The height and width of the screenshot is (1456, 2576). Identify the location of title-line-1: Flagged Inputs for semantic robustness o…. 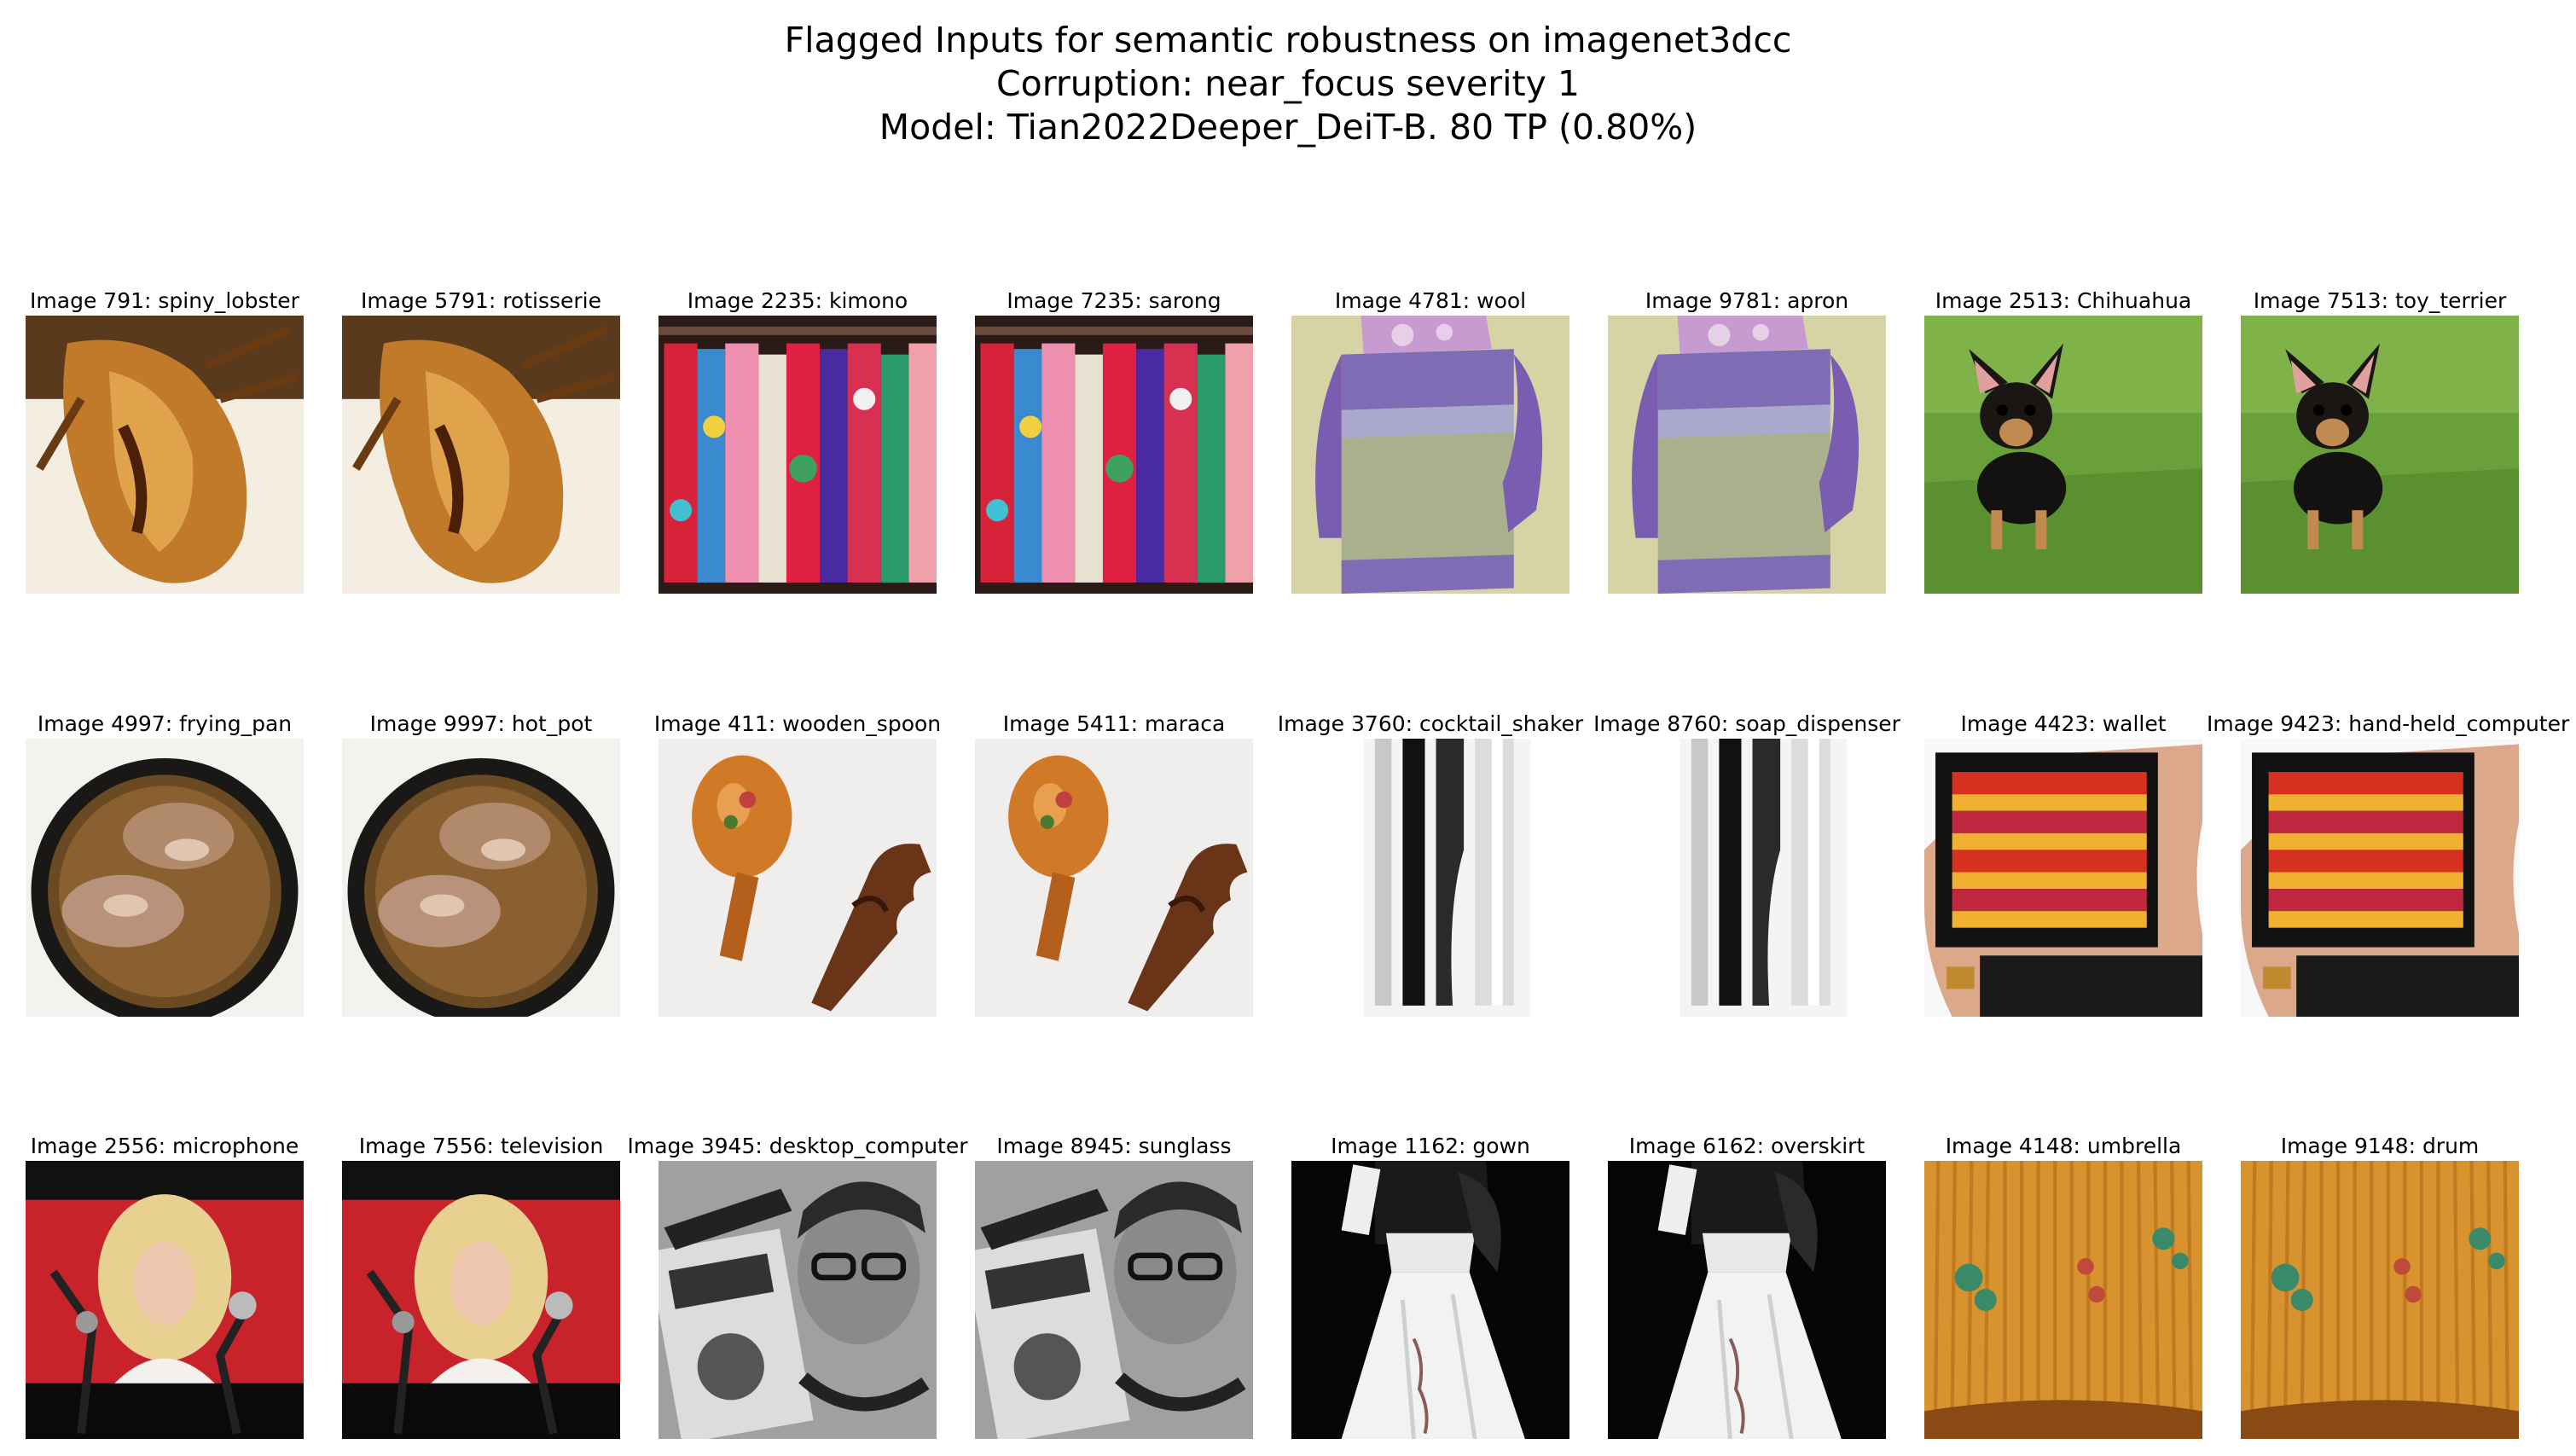
(1288, 40).